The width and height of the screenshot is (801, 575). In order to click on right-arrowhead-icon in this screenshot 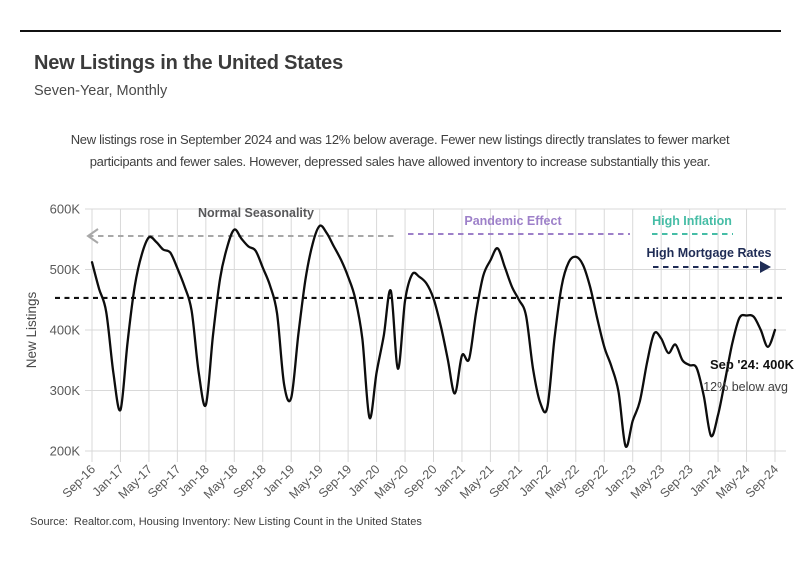, I will do `click(765, 267)`.